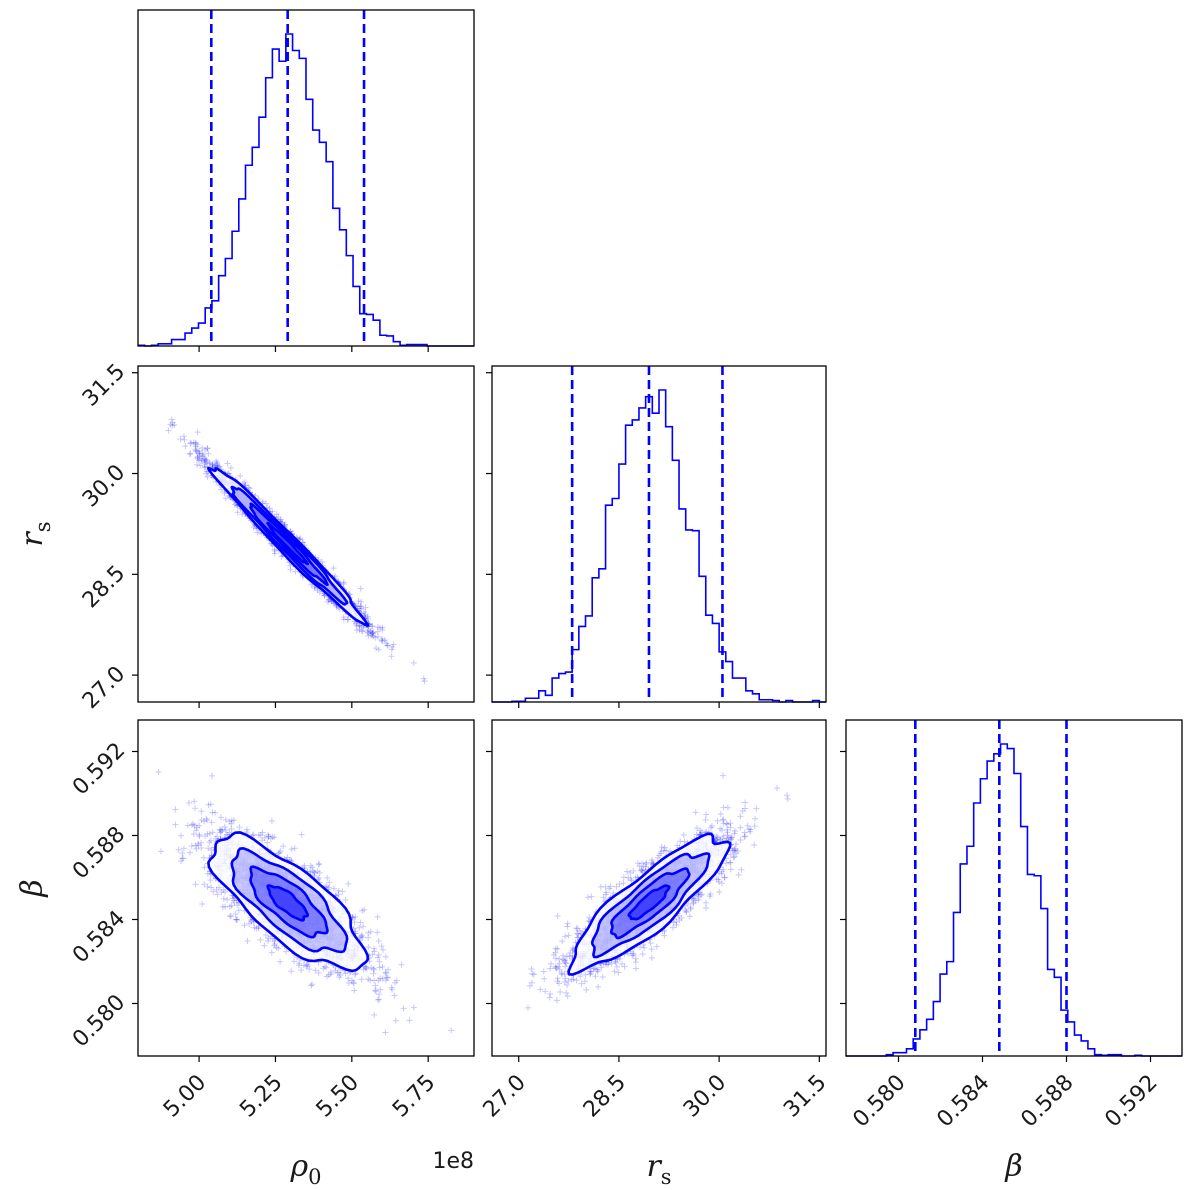 The image size is (1200, 1190). I want to click on y-tick-label: 27.0, so click(104, 688).